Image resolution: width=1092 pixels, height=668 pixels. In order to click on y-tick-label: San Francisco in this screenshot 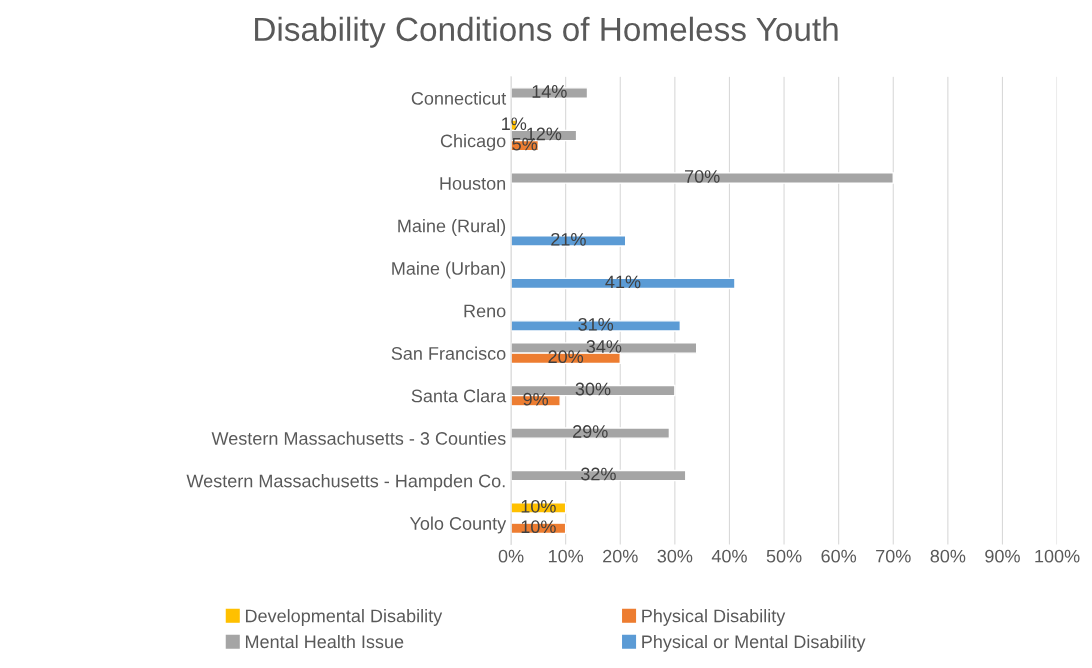, I will do `click(448, 353)`.